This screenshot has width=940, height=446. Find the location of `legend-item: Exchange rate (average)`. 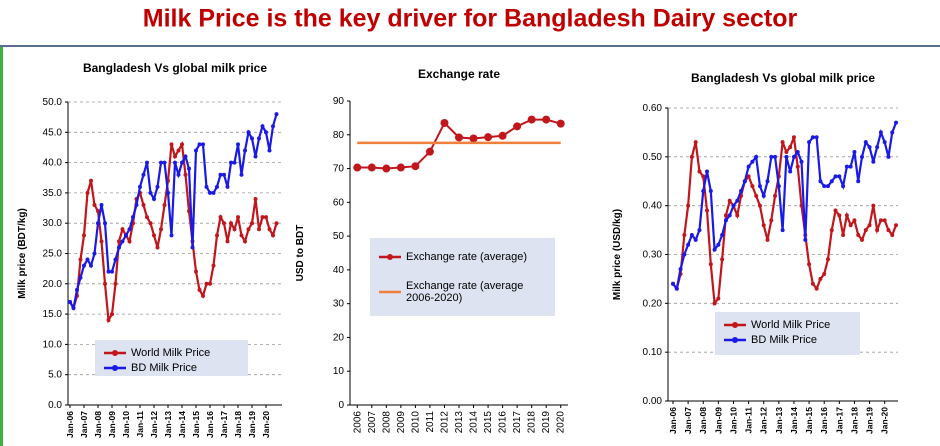

legend-item: Exchange rate (average) is located at coordinates (462, 257).